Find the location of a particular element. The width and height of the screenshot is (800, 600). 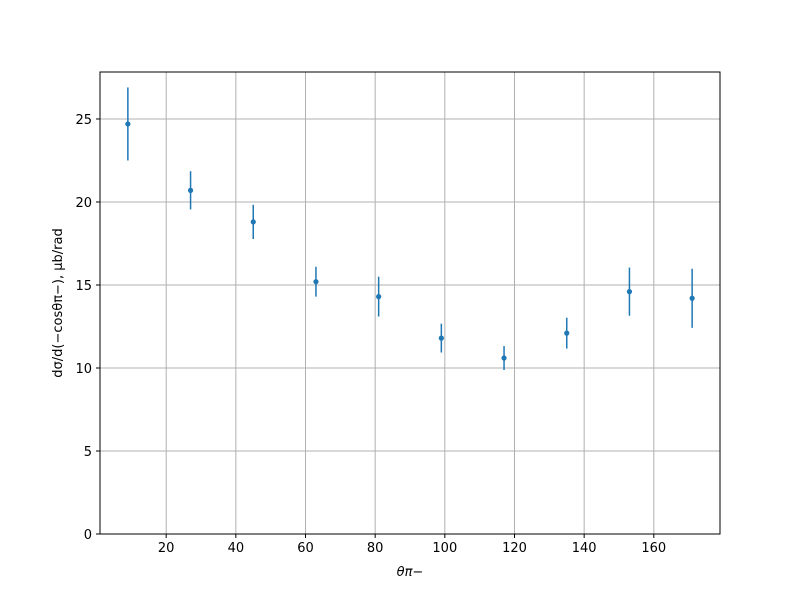

y-tick-label: 15 is located at coordinates (83, 286).